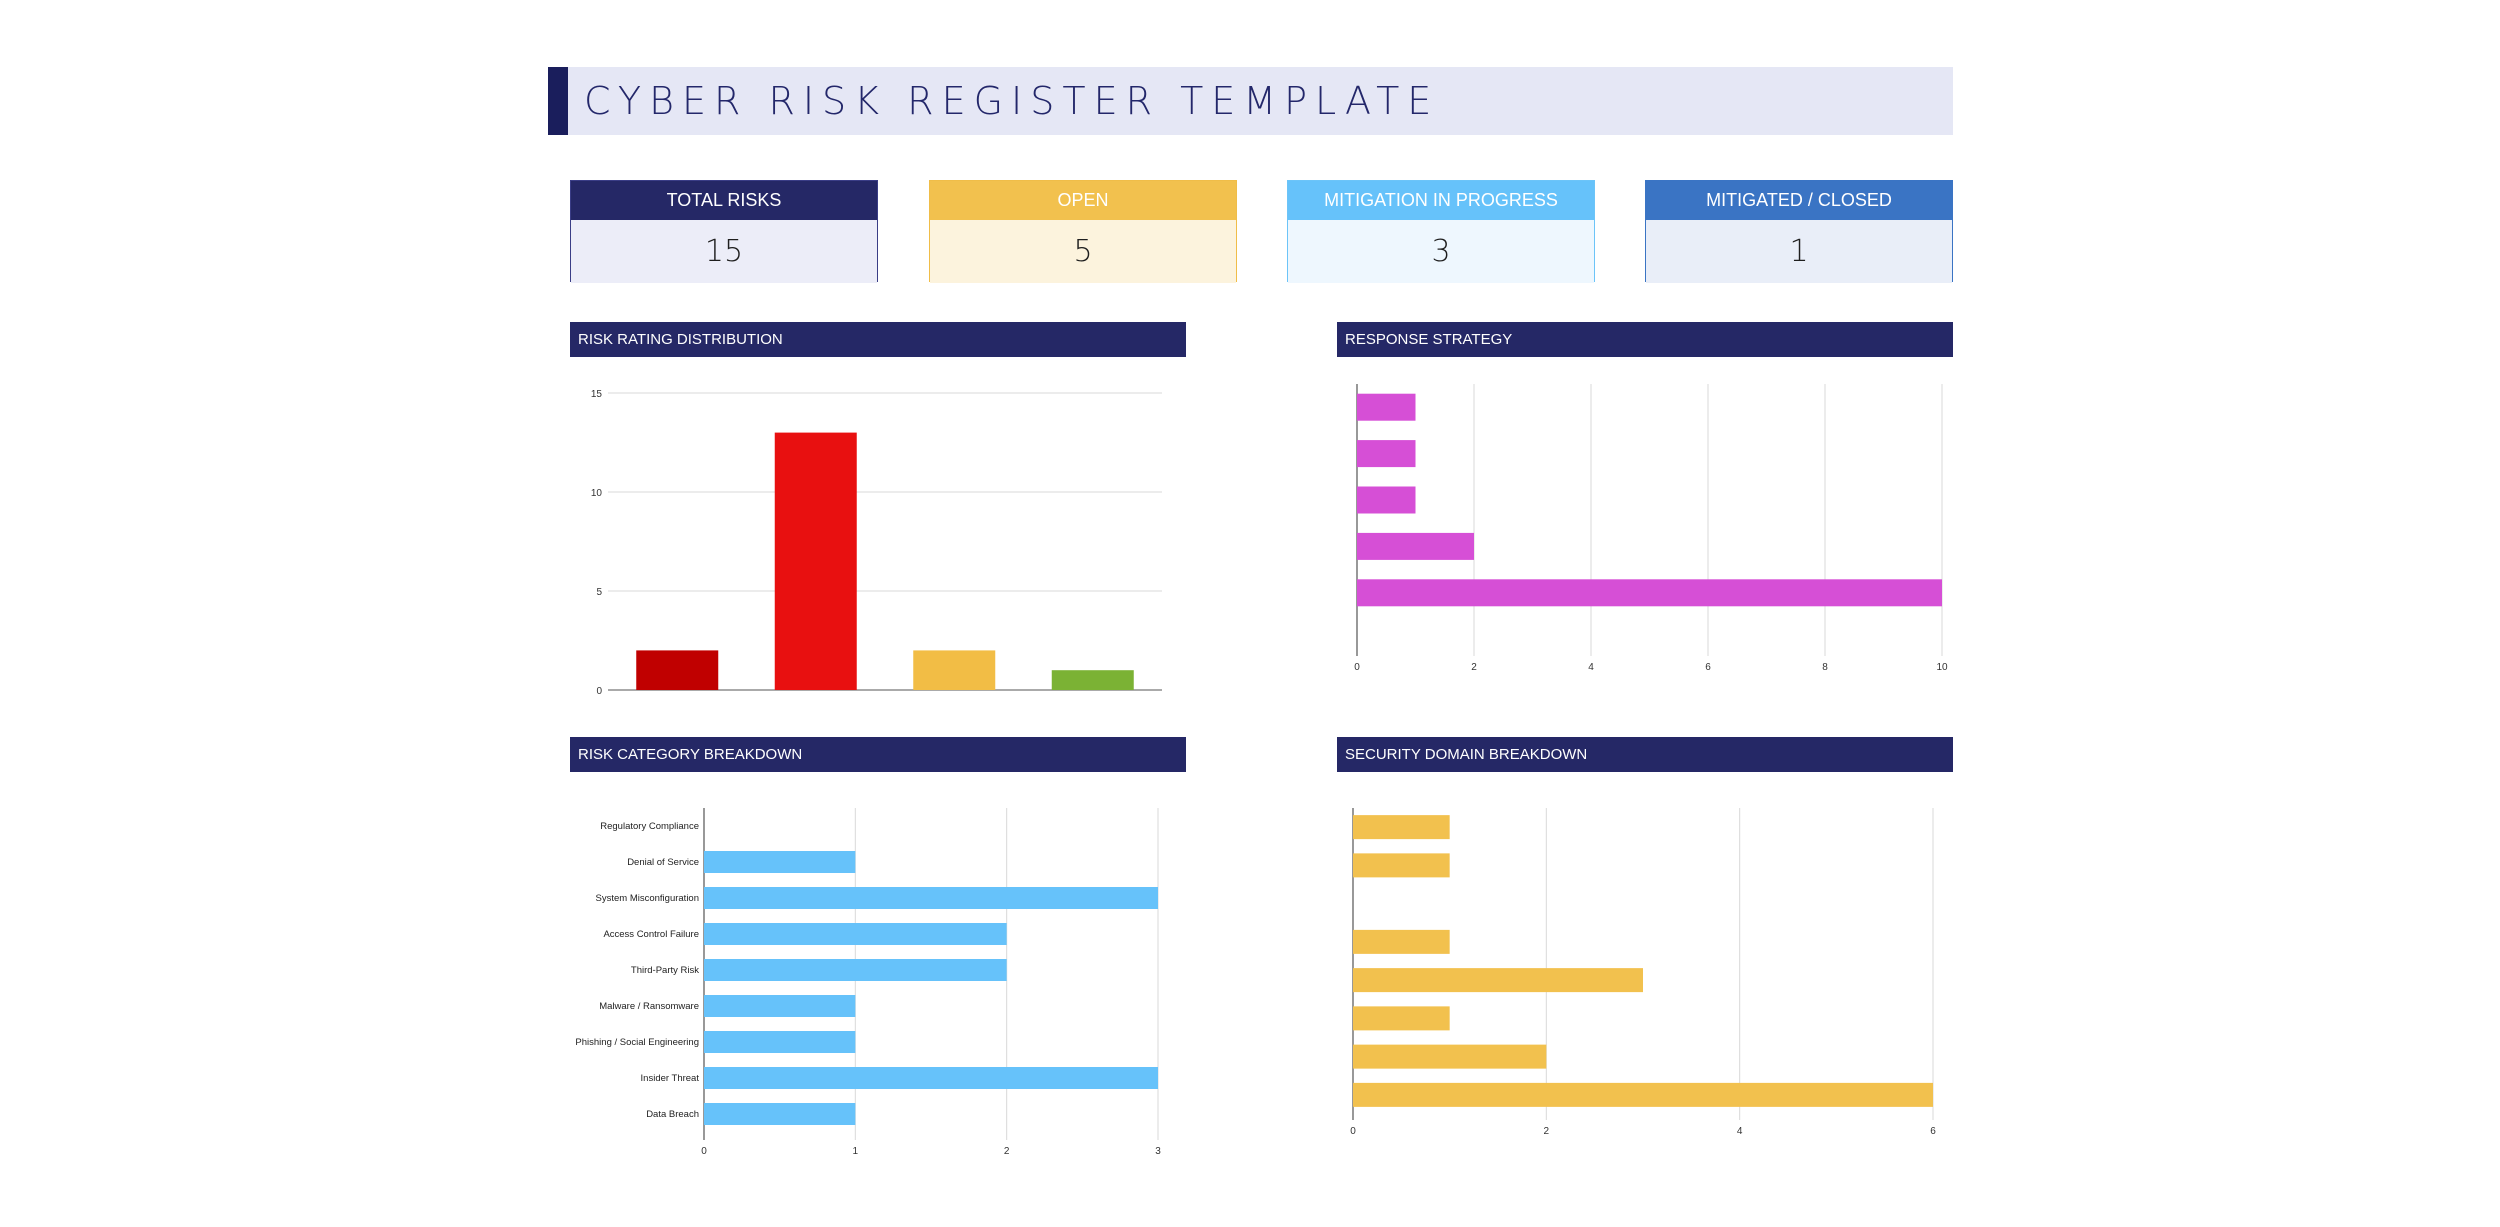  Describe the element at coordinates (637, 1042) in the screenshot. I see `category-label: Phishing / Social Engineering` at that location.